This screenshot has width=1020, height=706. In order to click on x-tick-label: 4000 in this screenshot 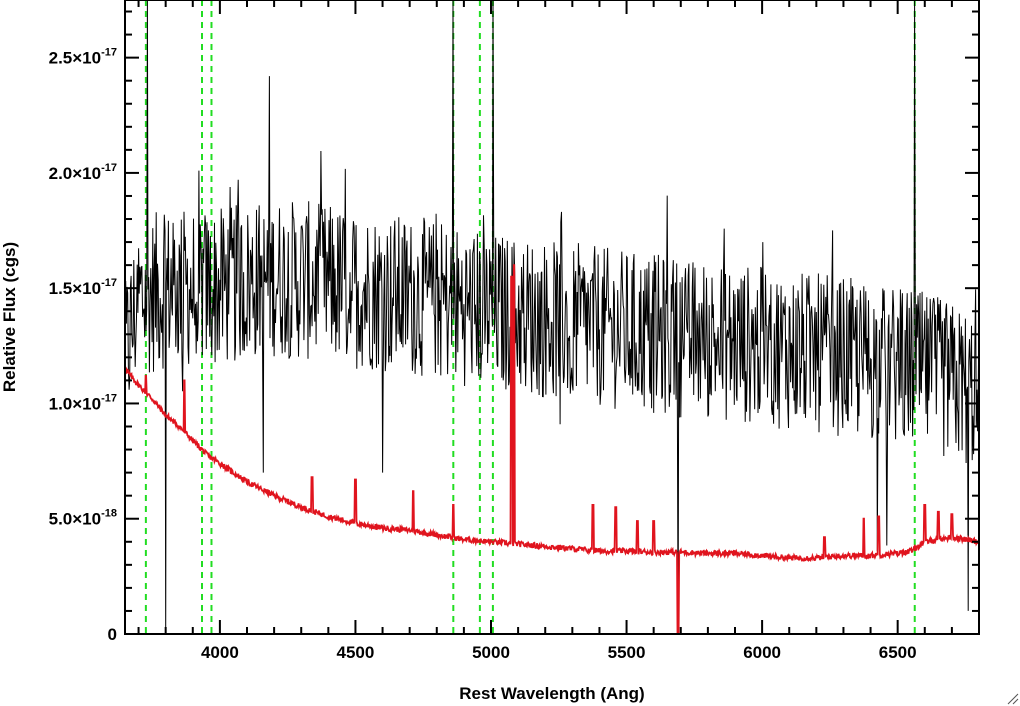, I will do `click(220, 652)`.